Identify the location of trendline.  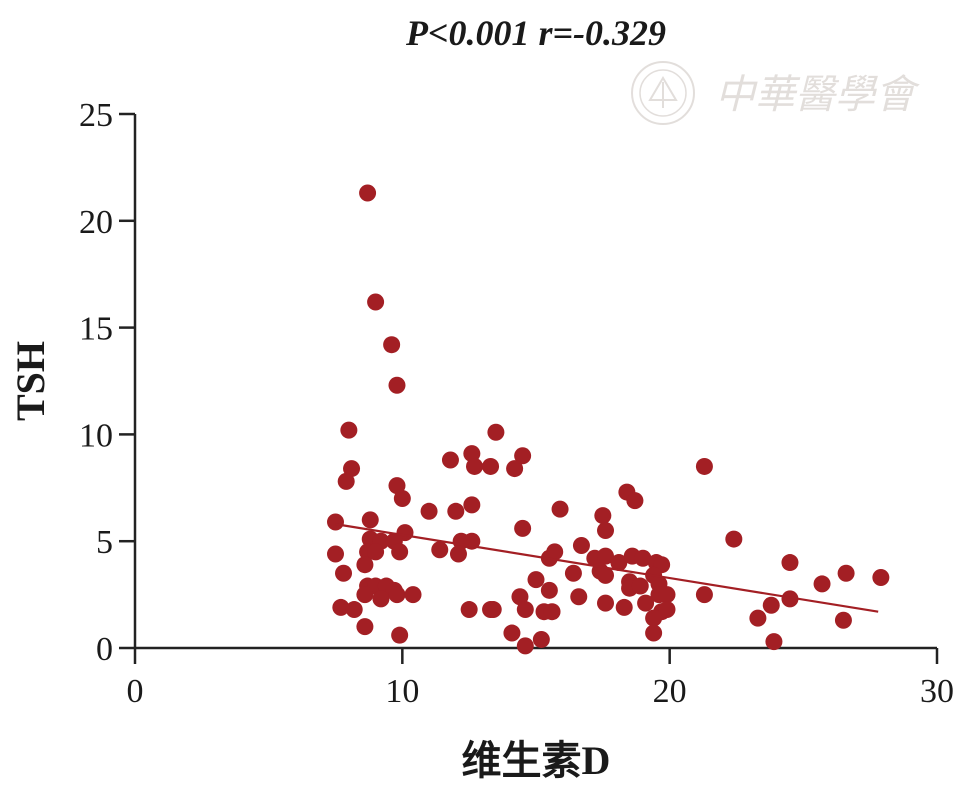
(607, 568).